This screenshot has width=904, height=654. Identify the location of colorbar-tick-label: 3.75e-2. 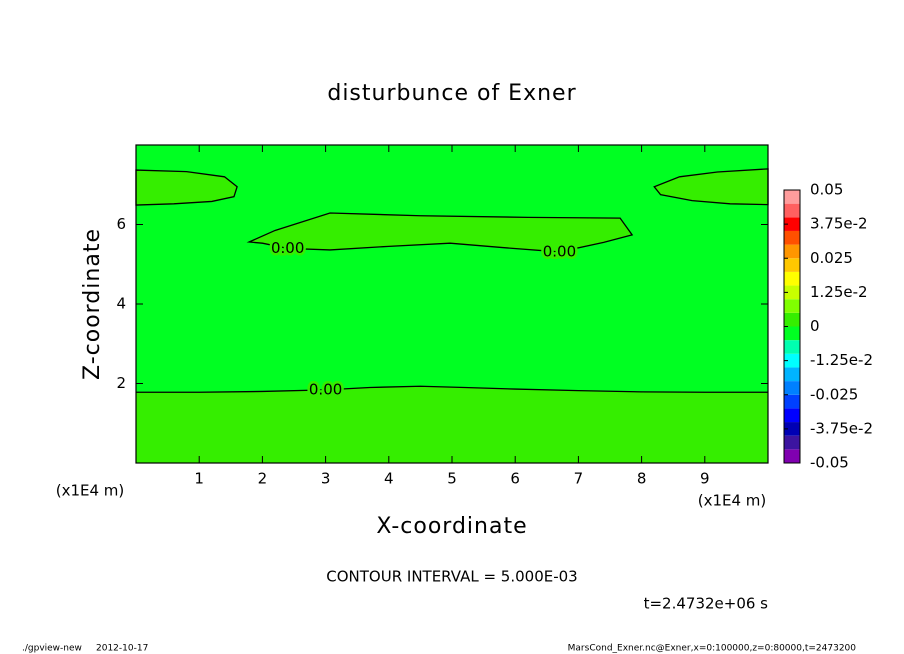
(839, 224).